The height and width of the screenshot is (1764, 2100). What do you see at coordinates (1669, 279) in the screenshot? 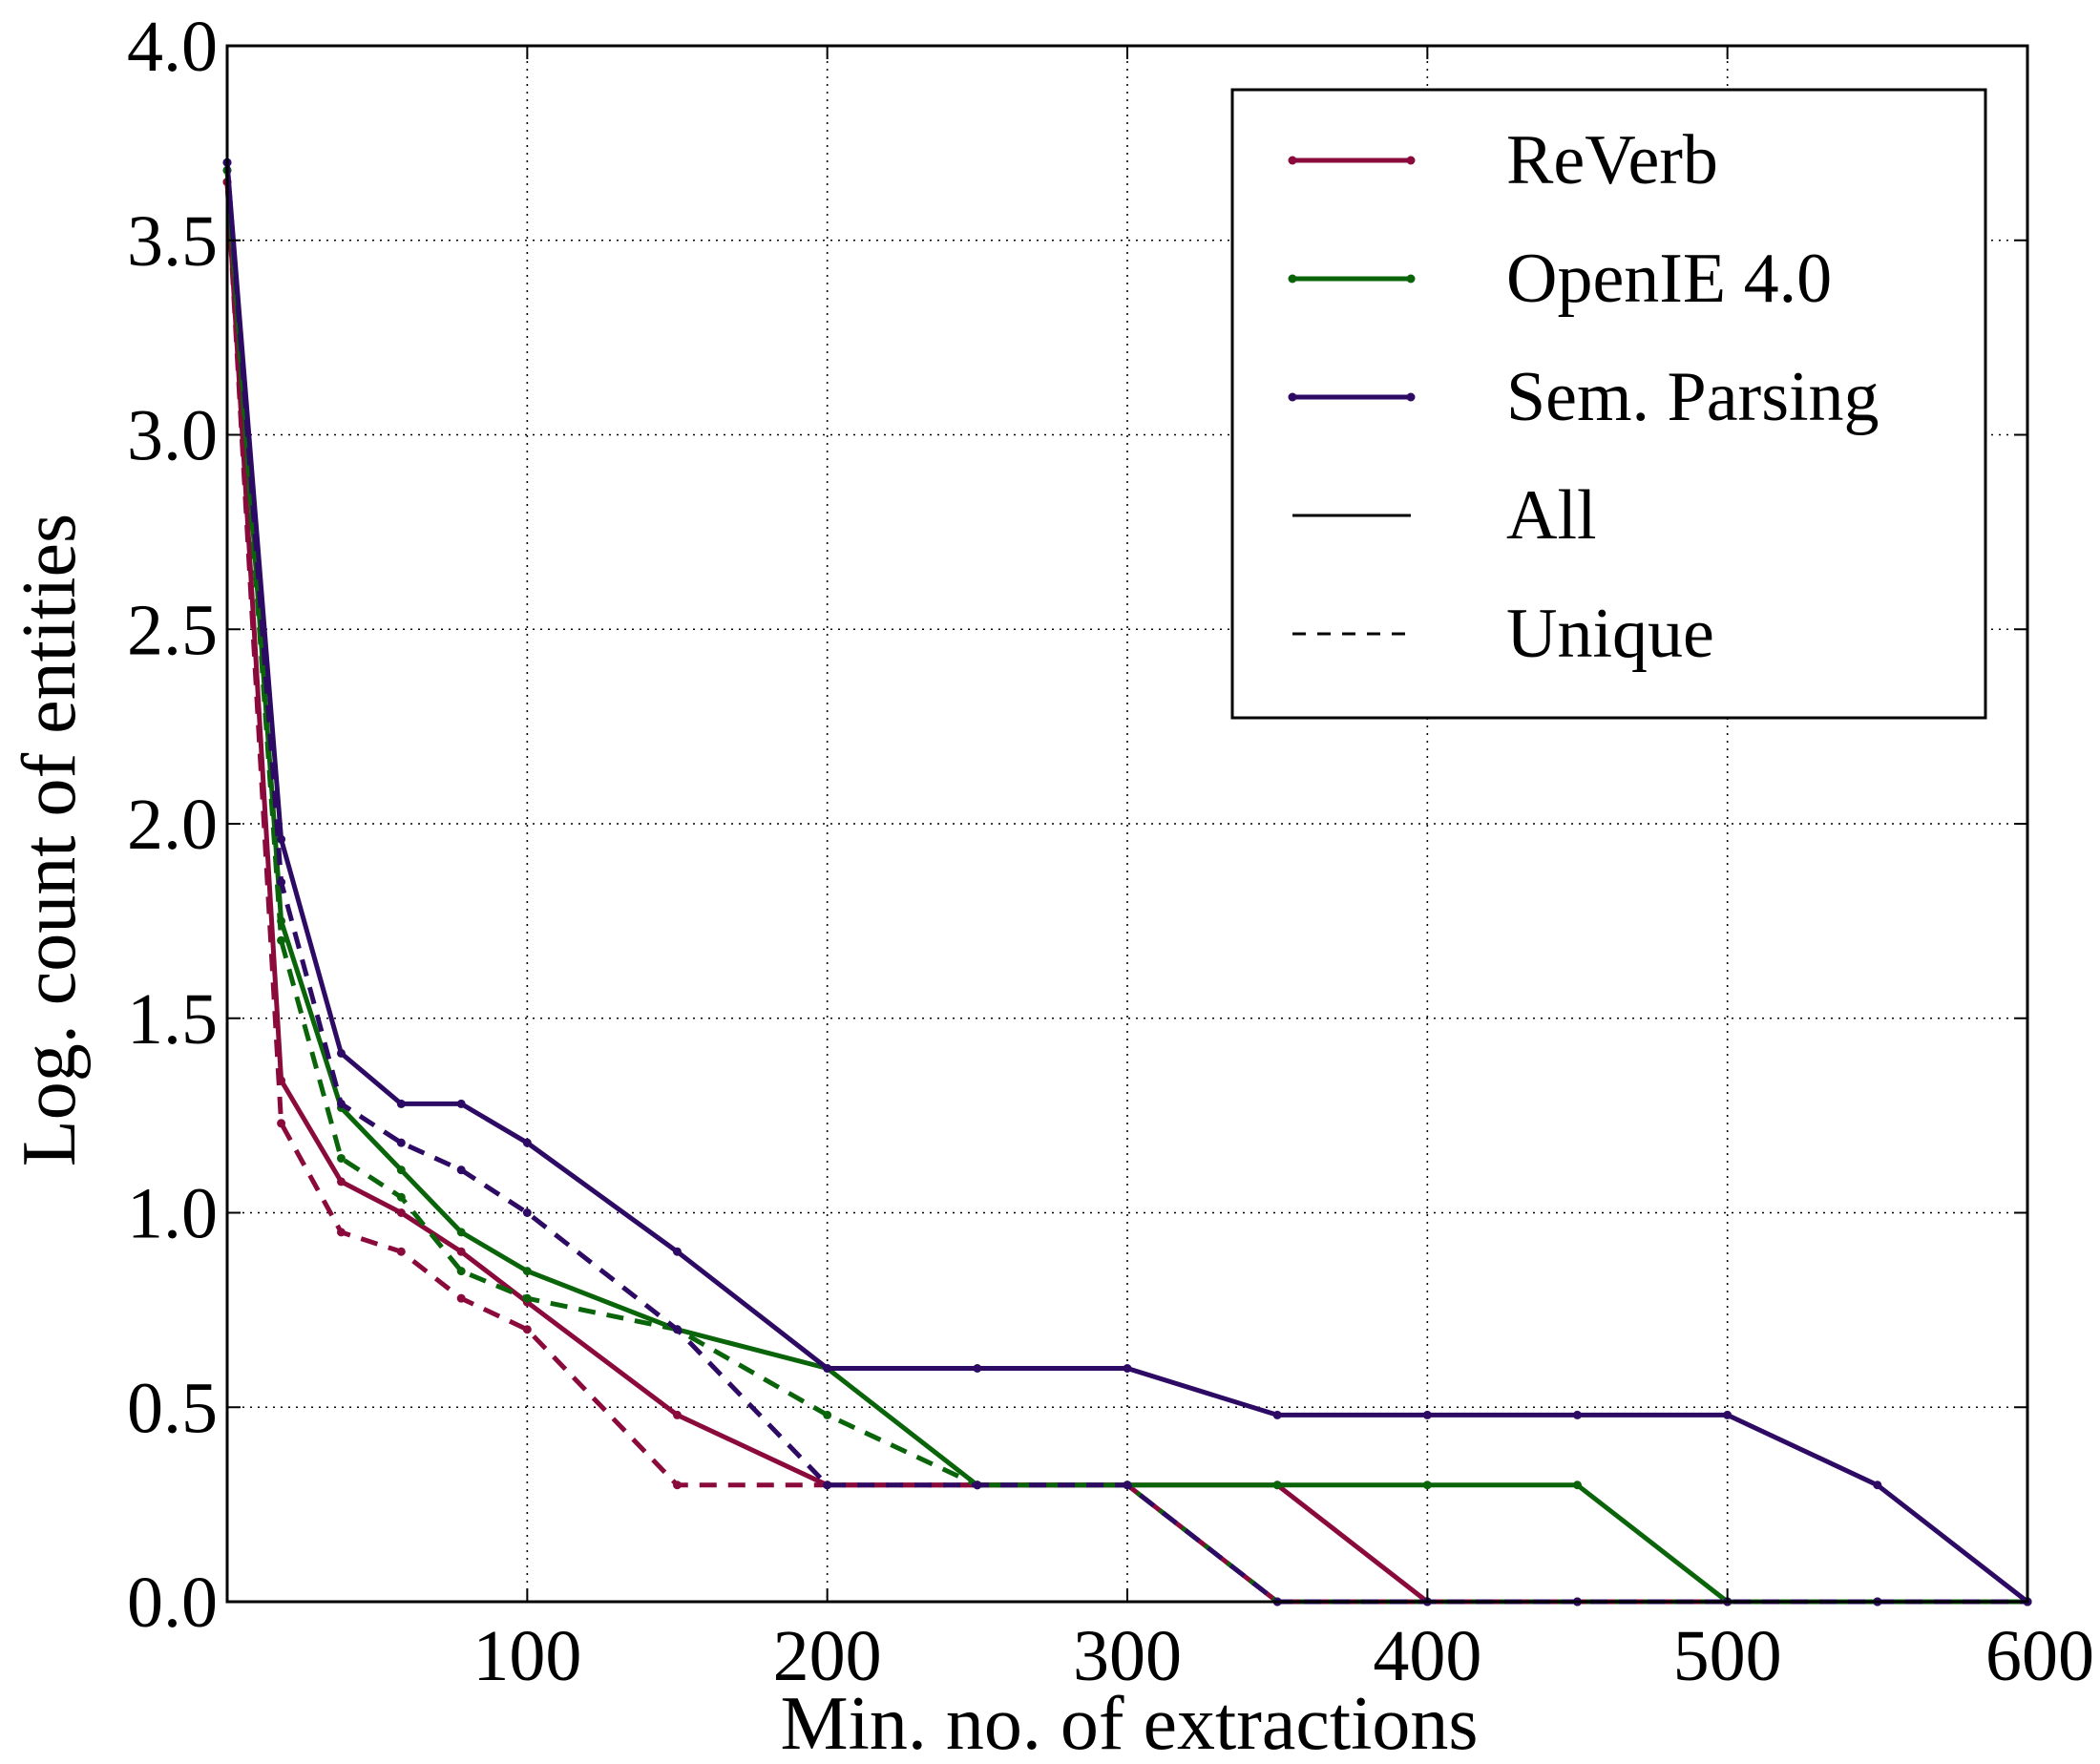
I see `legend-label-openie-4-0: OpenIE 4.0` at bounding box center [1669, 279].